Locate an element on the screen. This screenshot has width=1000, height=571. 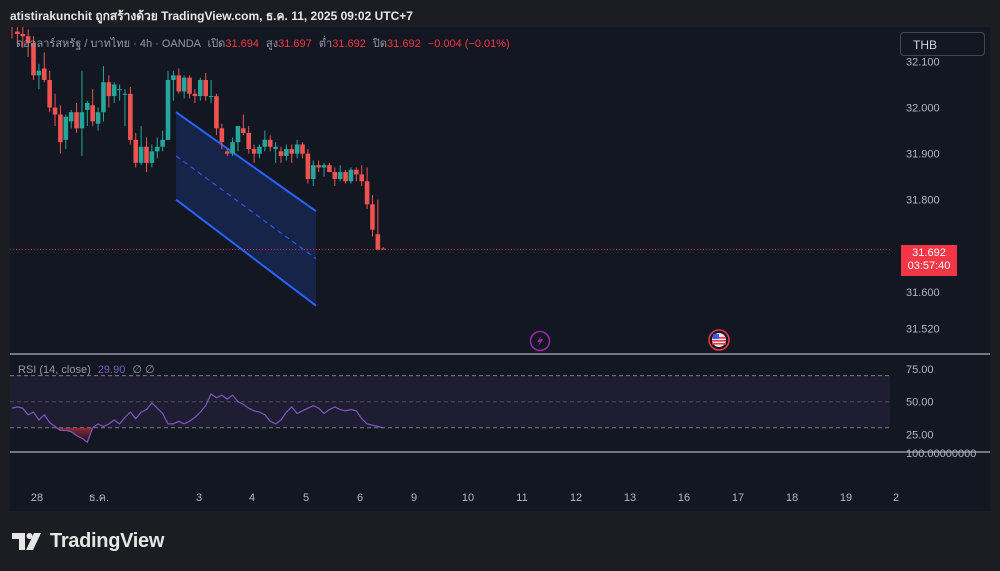
time-tick-label: 10 is located at coordinates (468, 498).